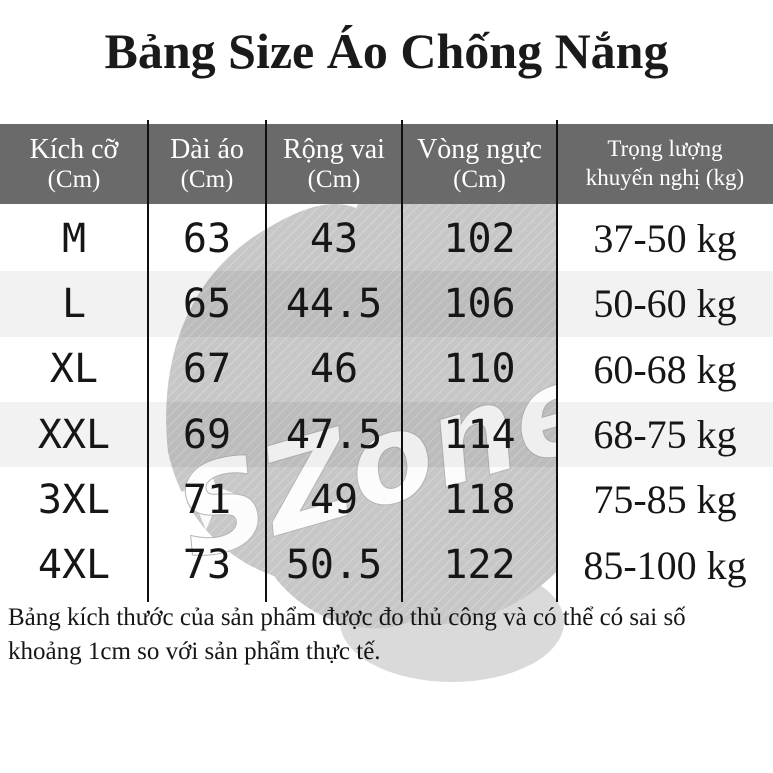  I want to click on header-chest: Vòng ngực (Cm), so click(479, 164).